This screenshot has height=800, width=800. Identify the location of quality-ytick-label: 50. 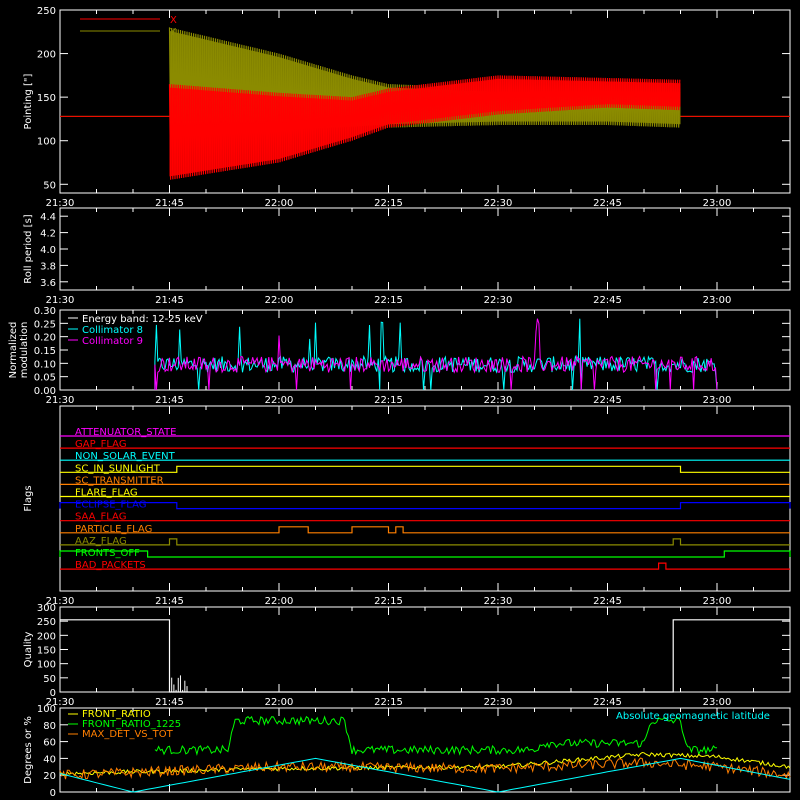
(49, 679).